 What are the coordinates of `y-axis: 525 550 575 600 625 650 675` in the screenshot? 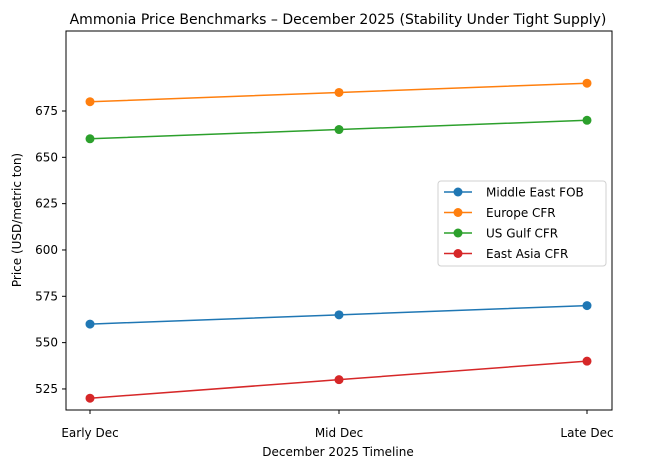 It's located at (50, 250).